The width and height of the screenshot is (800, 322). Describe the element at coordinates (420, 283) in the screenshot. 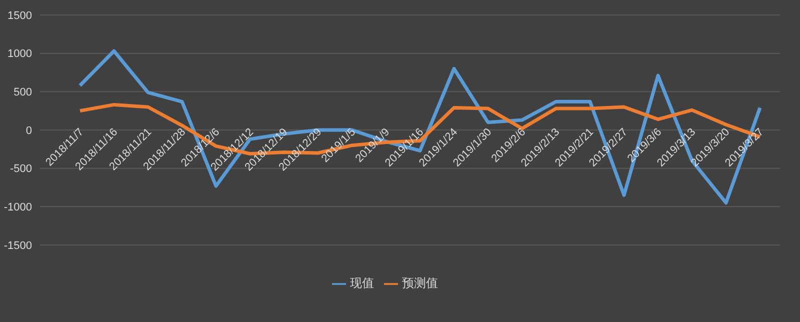

I see `legend-label: 预测值` at that location.